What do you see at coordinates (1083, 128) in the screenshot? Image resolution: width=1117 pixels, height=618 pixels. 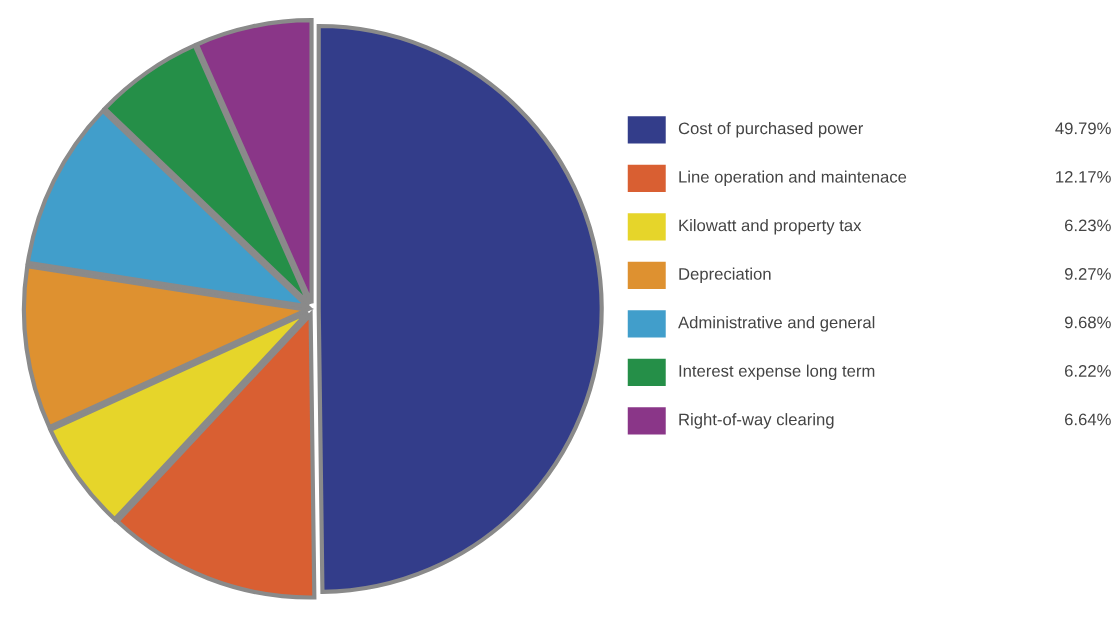 I see `data-label: 49.79%` at bounding box center [1083, 128].